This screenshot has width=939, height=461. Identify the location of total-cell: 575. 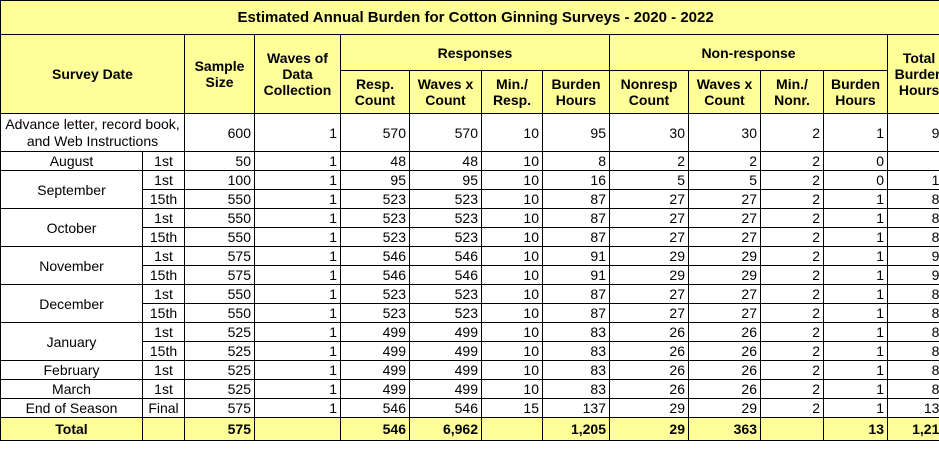
(219, 429).